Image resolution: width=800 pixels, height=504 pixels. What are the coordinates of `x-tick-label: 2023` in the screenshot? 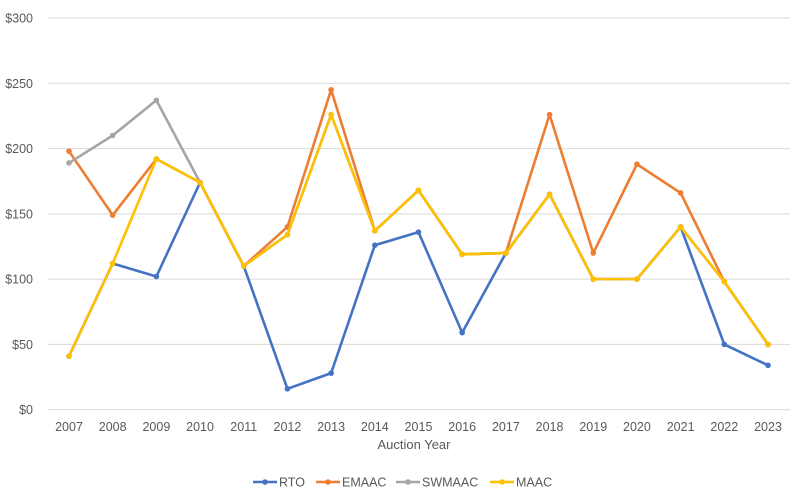 It's located at (768, 427).